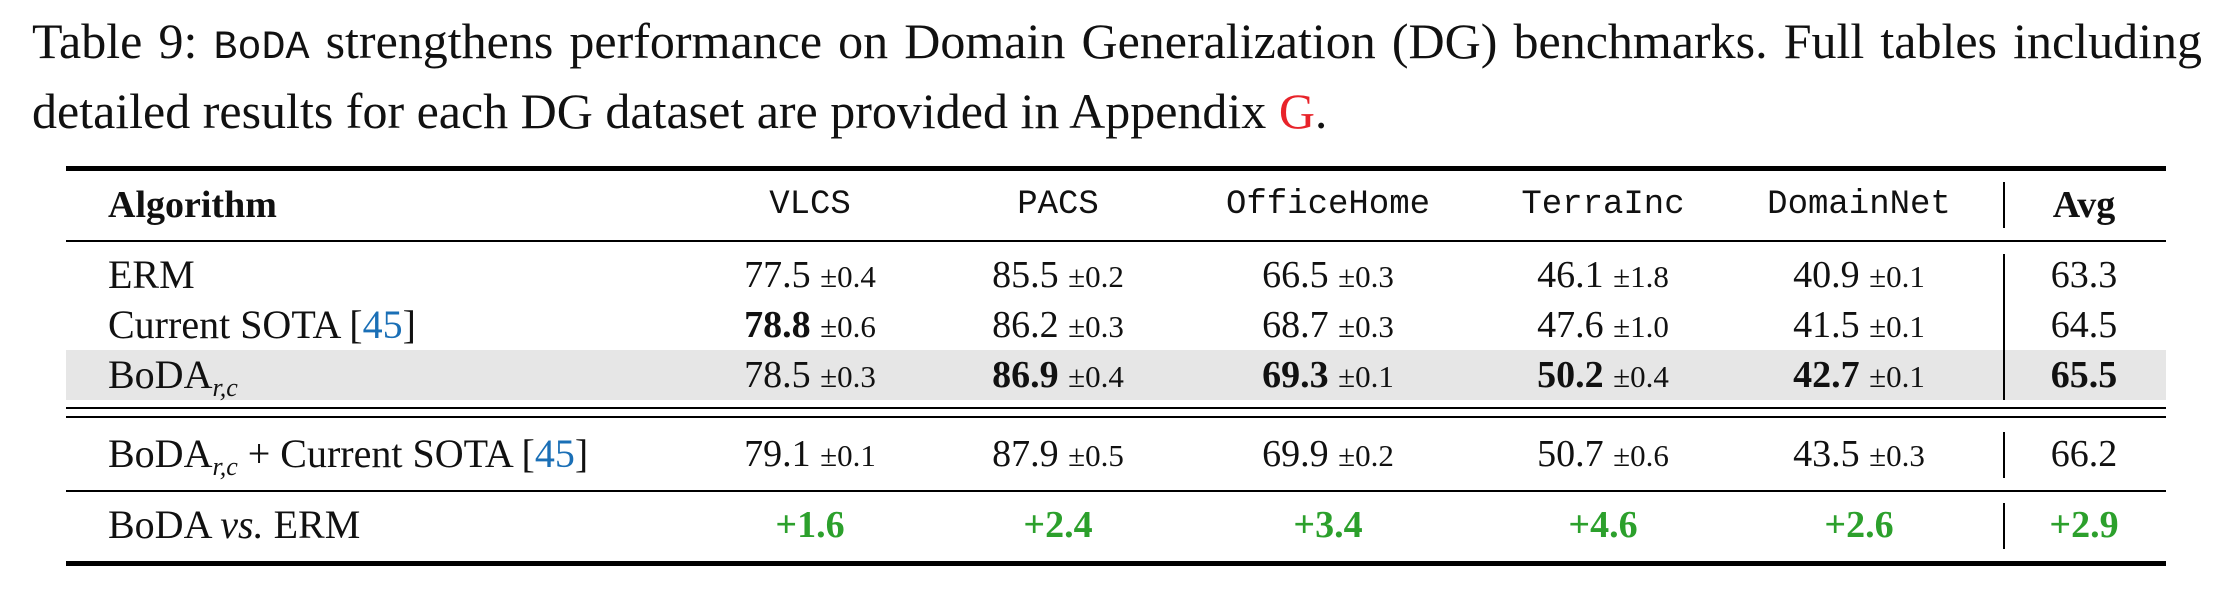 This screenshot has height=591, width=2222. What do you see at coordinates (810, 525) in the screenshot?
I see `cell-gain-vlcs: +1.6` at bounding box center [810, 525].